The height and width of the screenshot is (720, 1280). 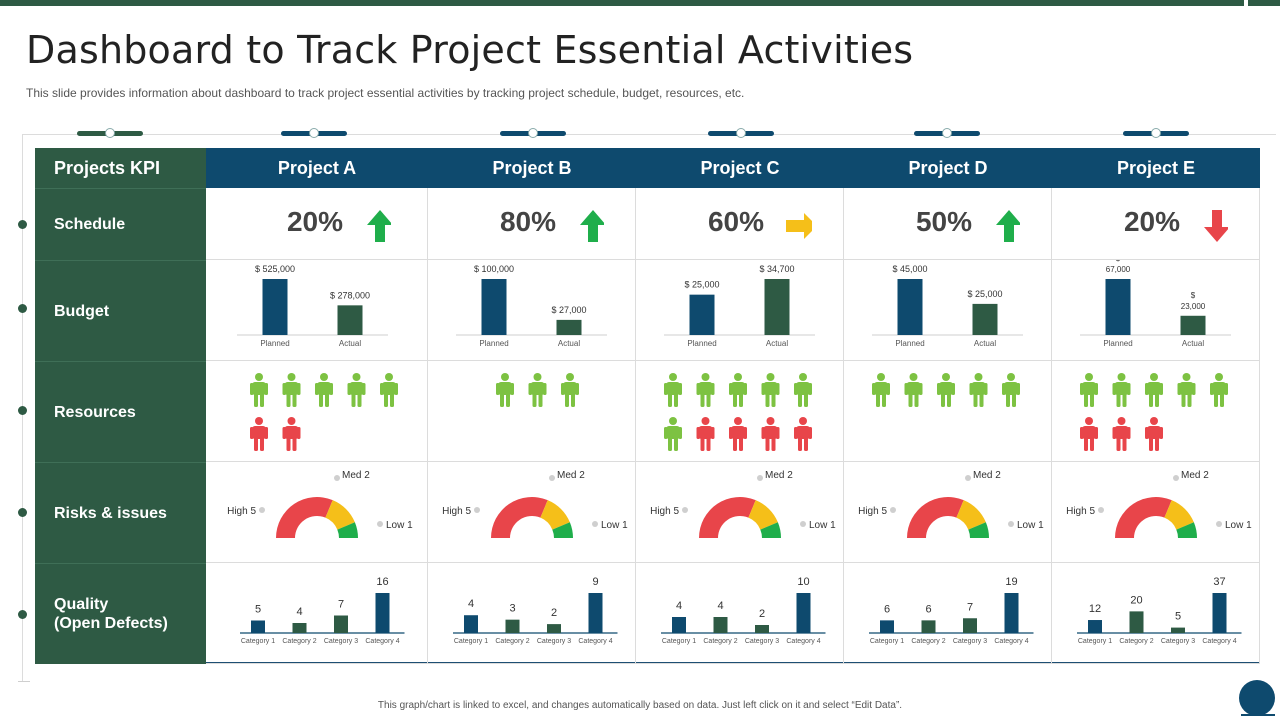 I want to click on budget-cell: $ 100,000 Planned $ 27,000 Actual, so click(x=532, y=310).